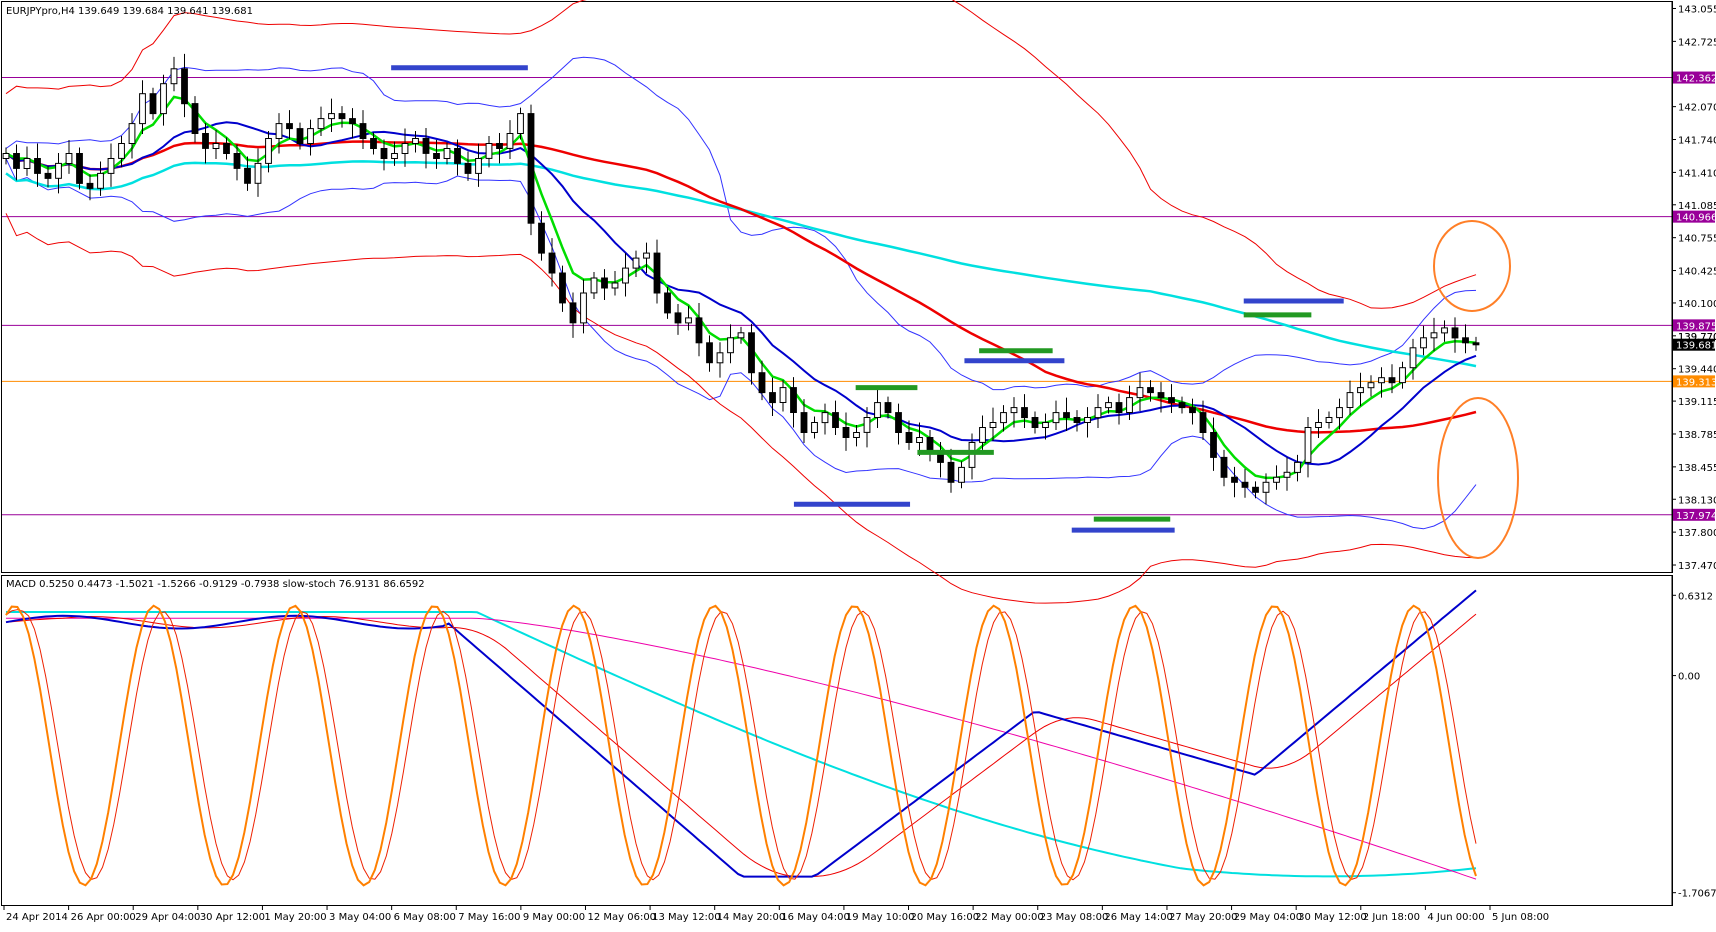  What do you see at coordinates (1697, 141) in the screenshot?
I see `price-tick-label: 141.740` at bounding box center [1697, 141].